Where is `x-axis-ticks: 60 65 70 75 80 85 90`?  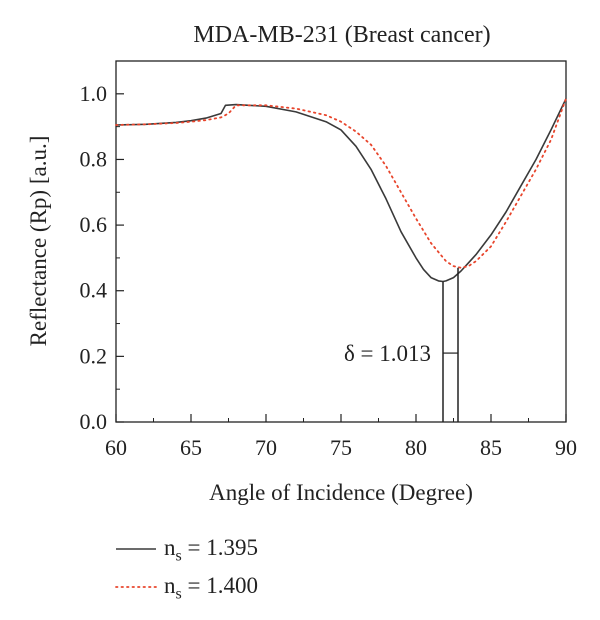 x-axis-ticks: 60 65 70 75 80 85 90 is located at coordinates (341, 437).